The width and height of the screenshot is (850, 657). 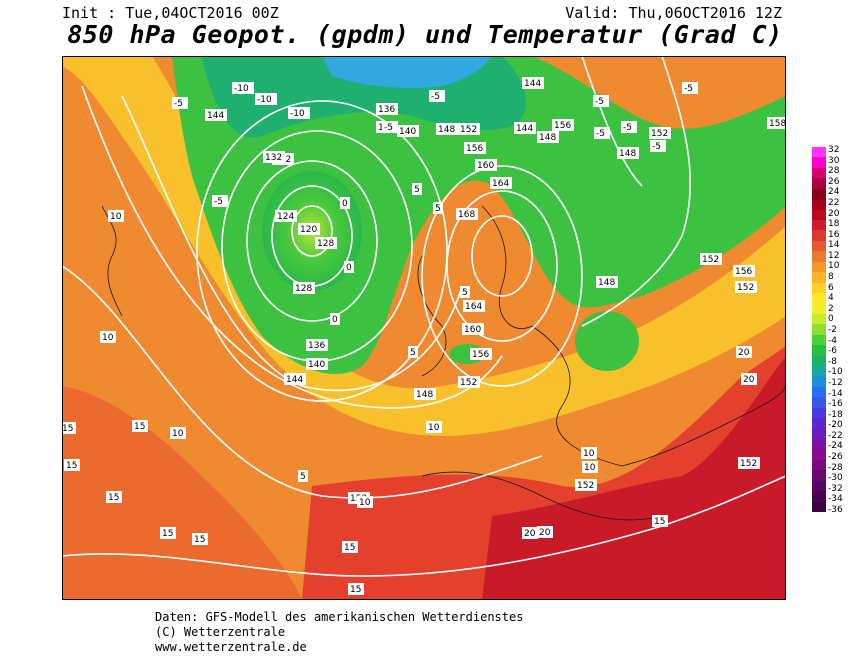 What do you see at coordinates (835, 435) in the screenshot?
I see `colorbar-tick-label: -22` at bounding box center [835, 435].